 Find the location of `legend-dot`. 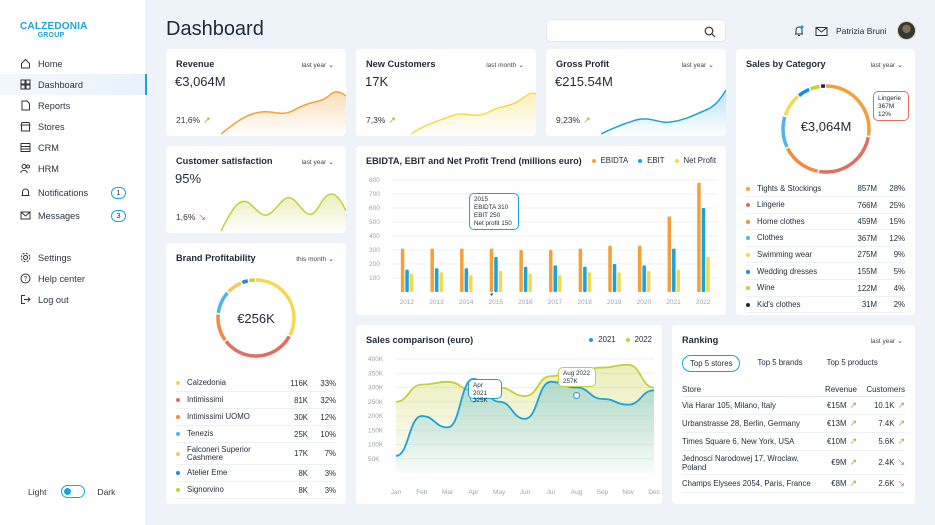

legend-dot is located at coordinates (748, 238).